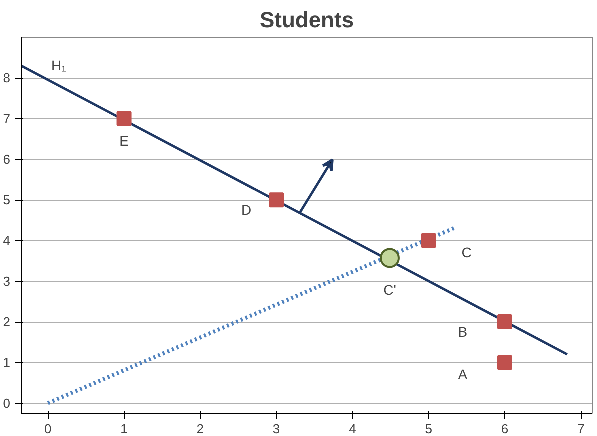 This screenshot has height=436, width=597. Describe the element at coordinates (467, 252) in the screenshot. I see `annotation: C` at that location.